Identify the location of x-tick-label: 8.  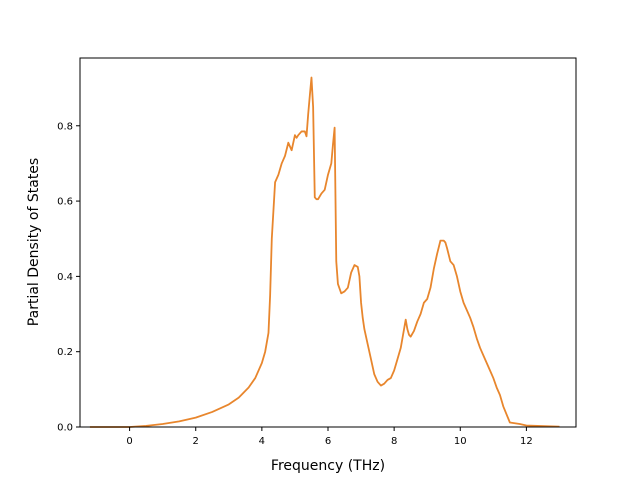
(394, 441).